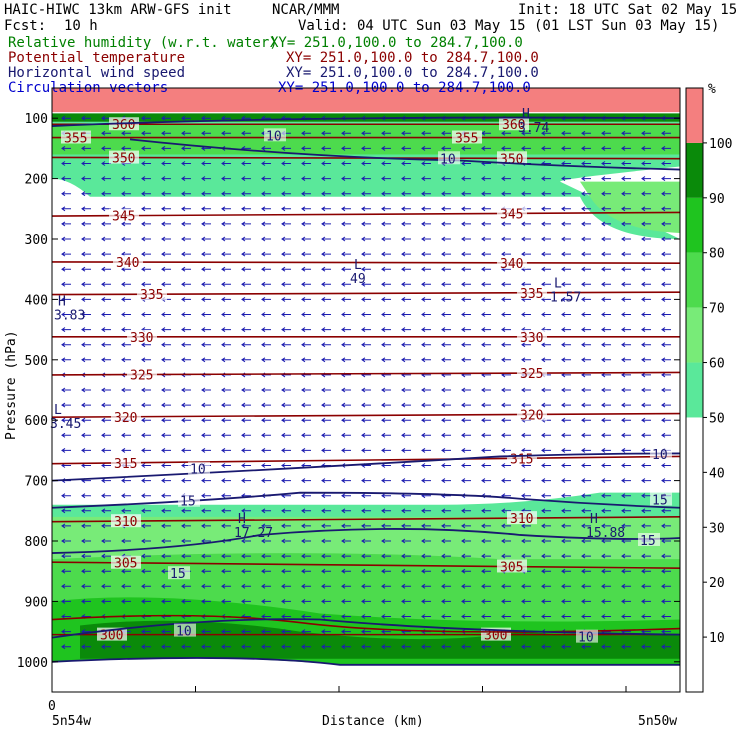  What do you see at coordinates (36, 300) in the screenshot?
I see `y-tick-label: 400` at bounding box center [36, 300].